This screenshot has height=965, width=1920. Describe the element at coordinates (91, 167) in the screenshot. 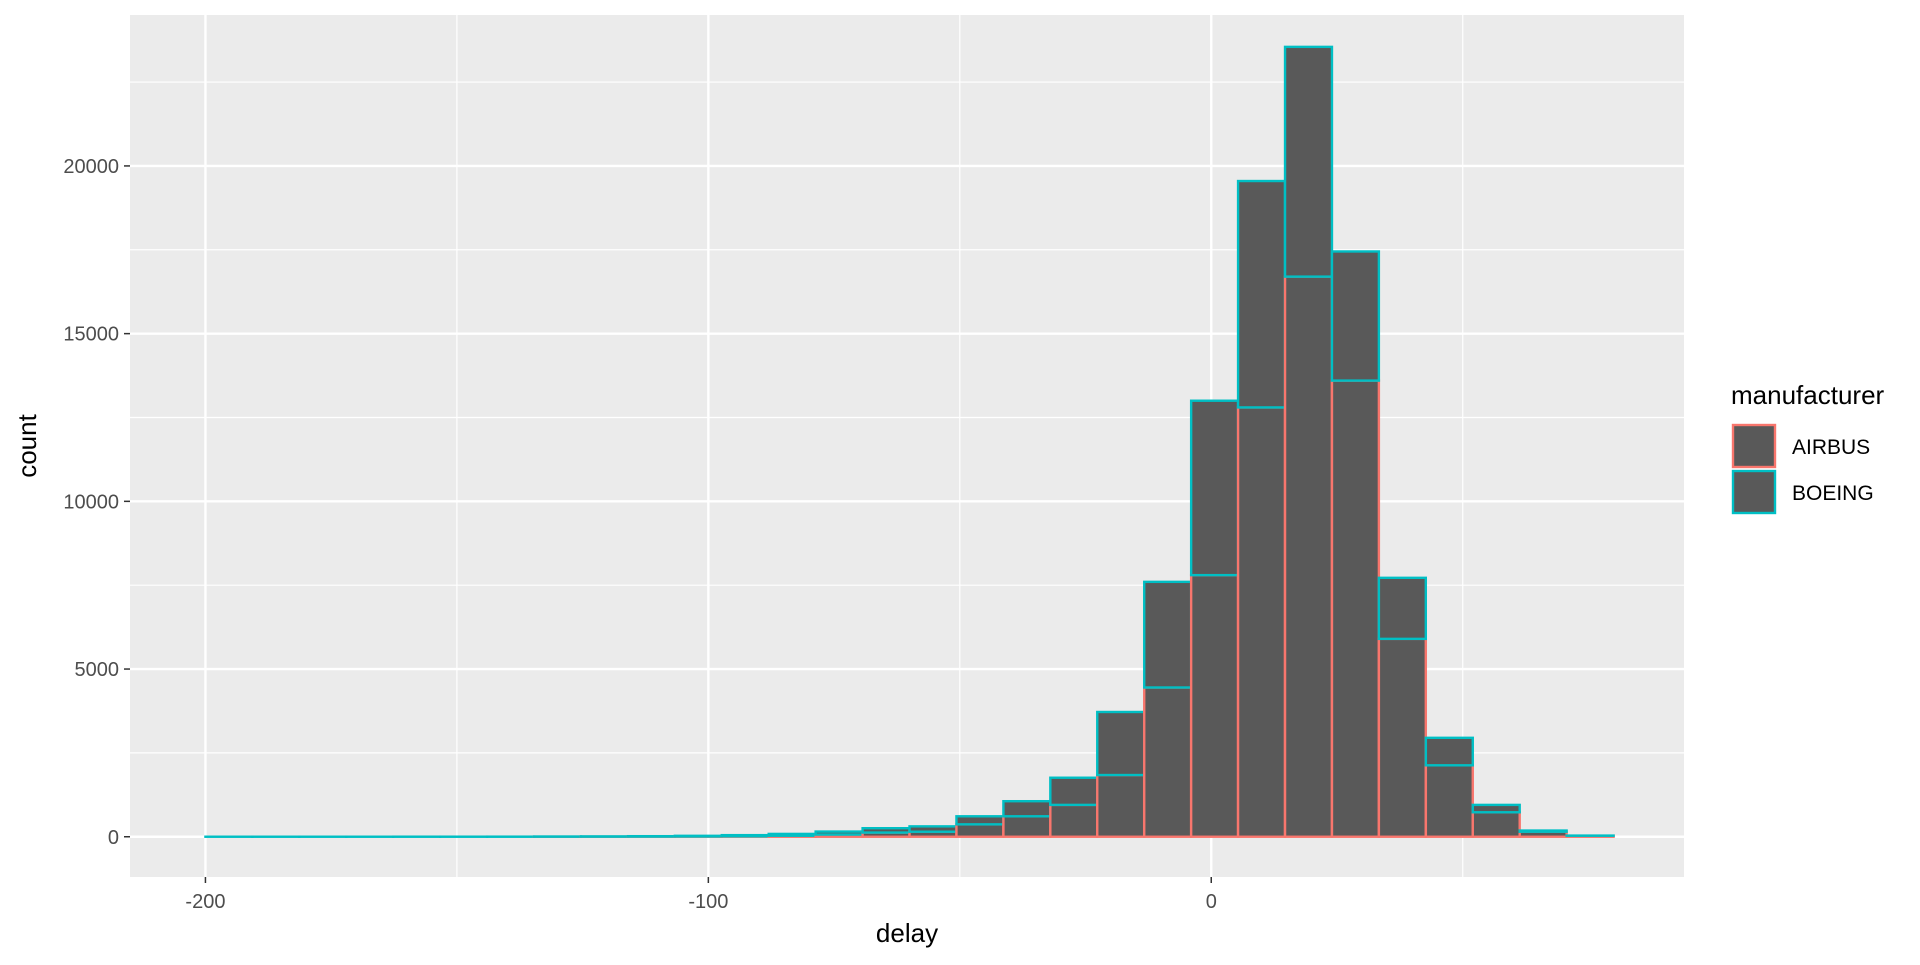

I see `y-tick-label: 20000` at that location.